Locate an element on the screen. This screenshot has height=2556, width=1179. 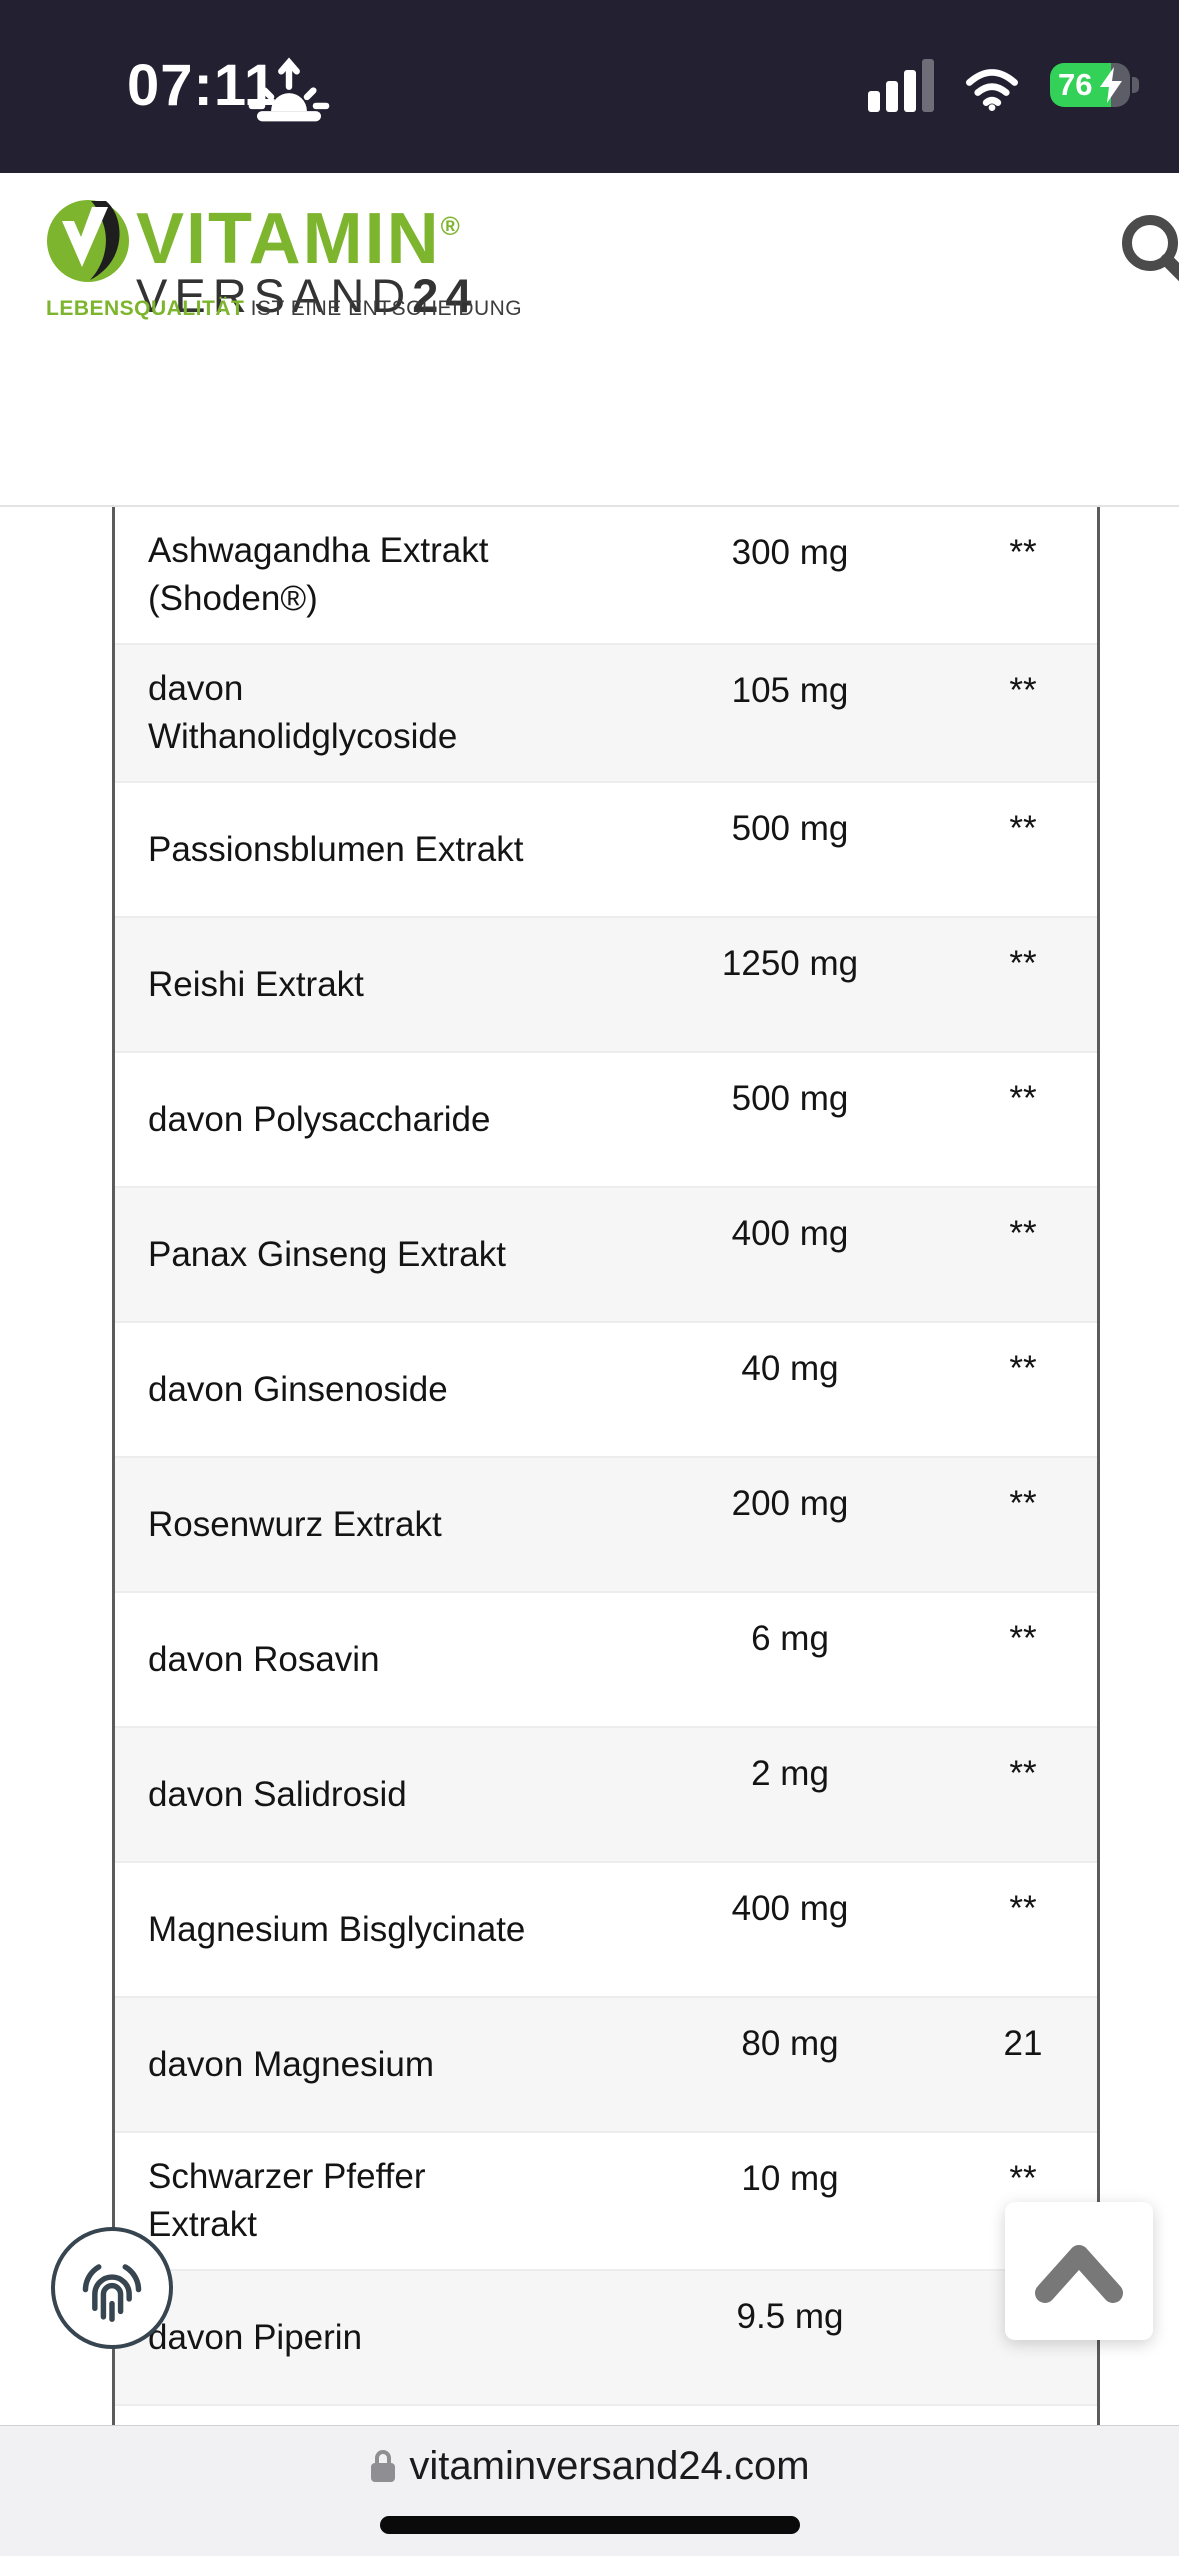
logo-word-vitamin: VITAMIN® is located at coordinates (298, 239).